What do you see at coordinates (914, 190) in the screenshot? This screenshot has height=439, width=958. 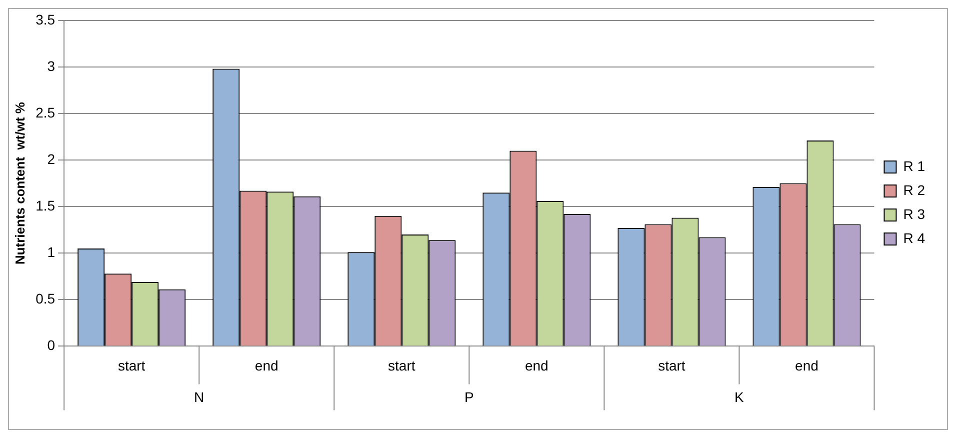 I see `legend-label: R 2` at bounding box center [914, 190].